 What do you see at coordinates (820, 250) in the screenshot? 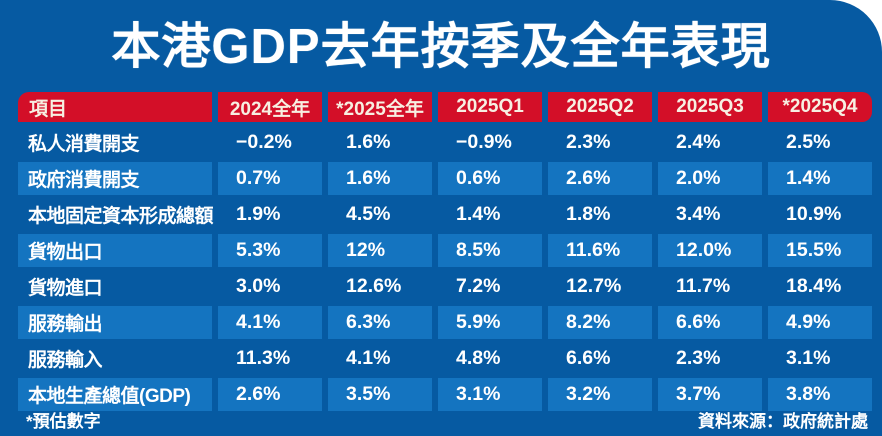
I see `value-cell: 15.5%` at bounding box center [820, 250].